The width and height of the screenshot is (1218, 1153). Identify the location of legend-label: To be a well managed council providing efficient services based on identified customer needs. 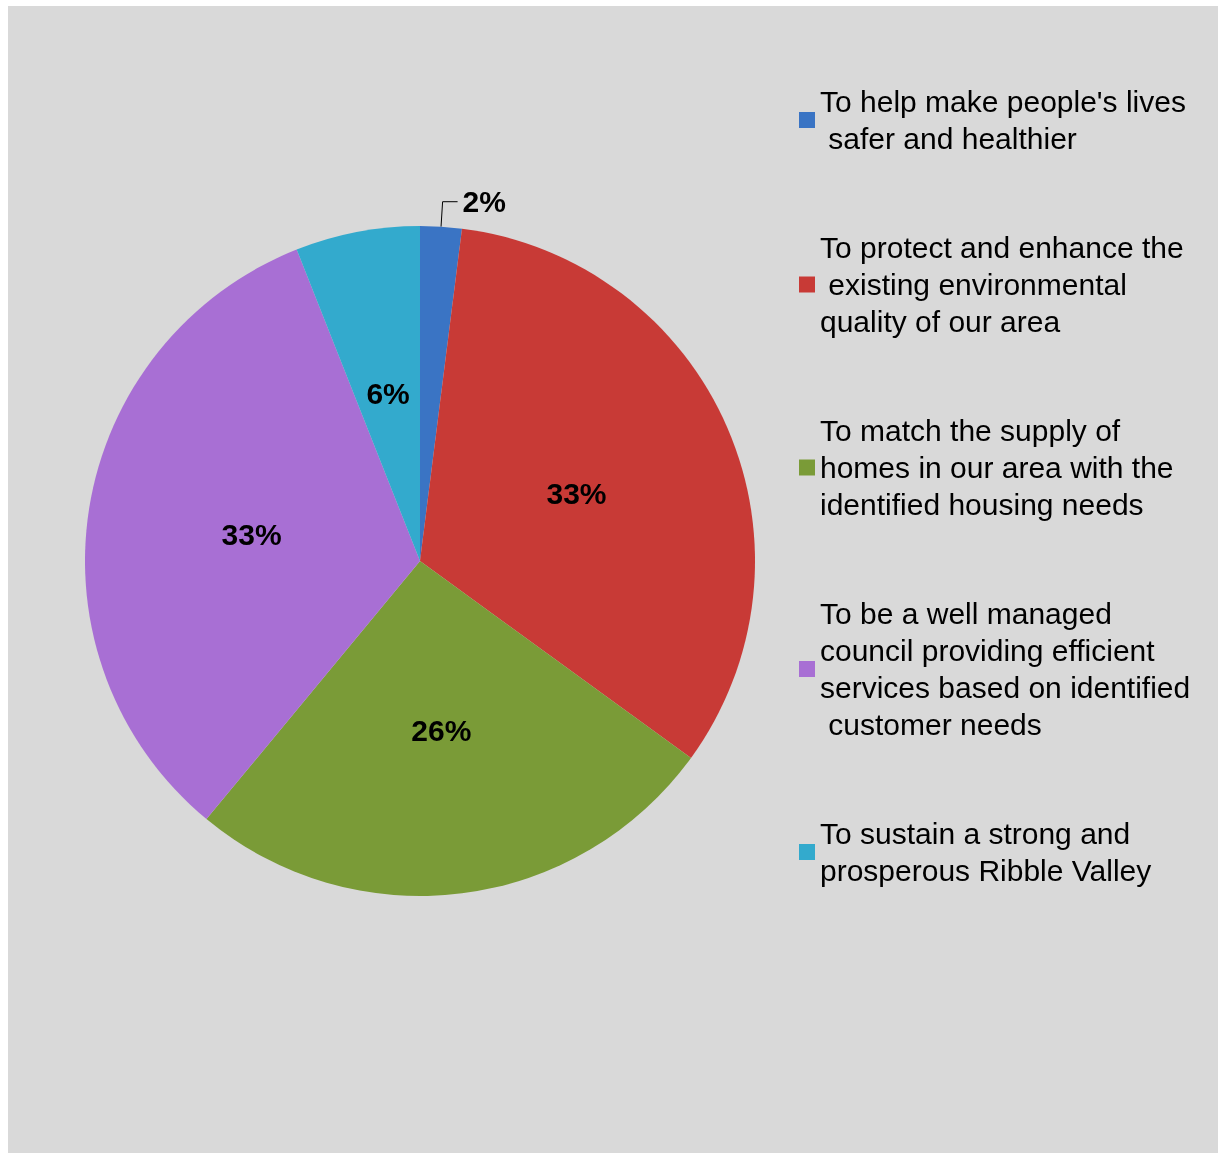
(1005, 669).